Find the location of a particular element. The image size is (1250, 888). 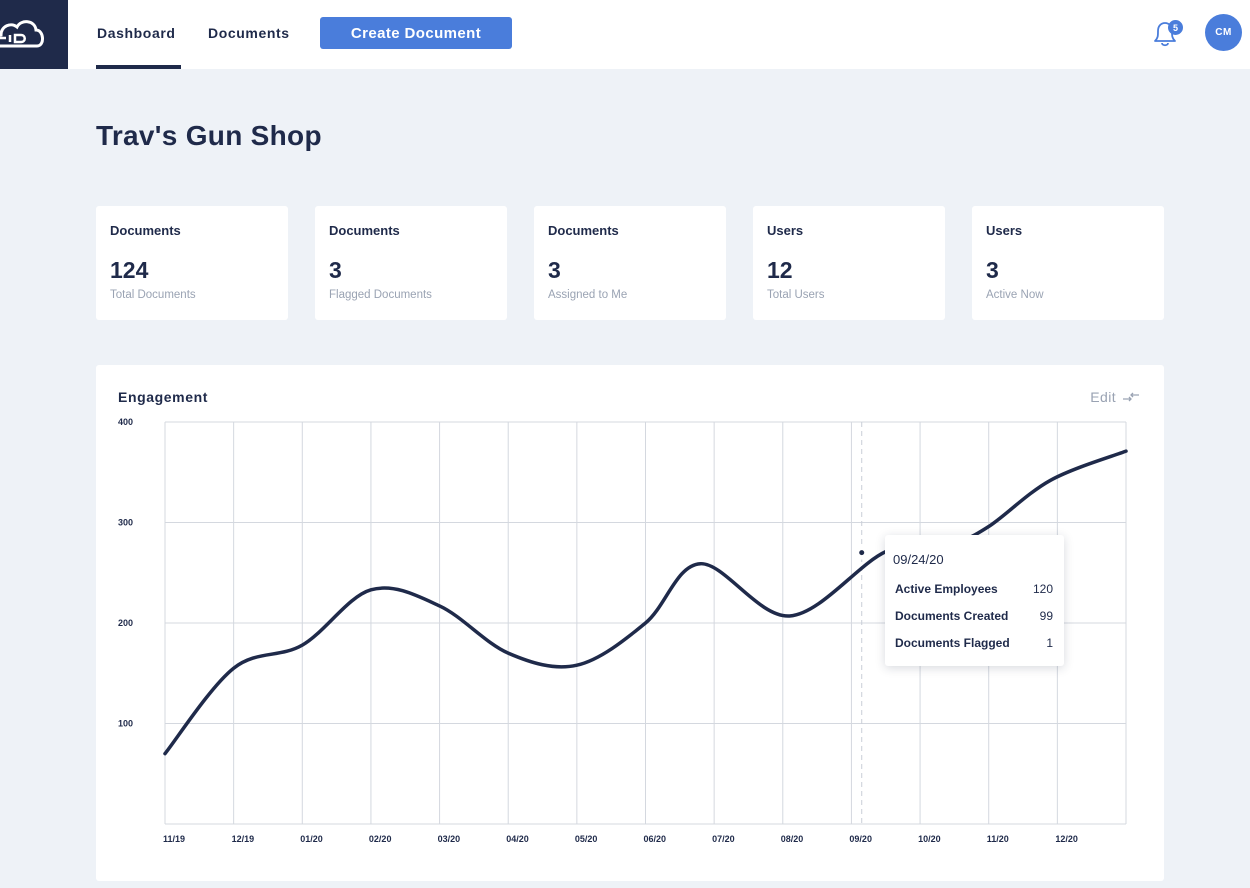

y-tick-label: 100 is located at coordinates (125, 724).